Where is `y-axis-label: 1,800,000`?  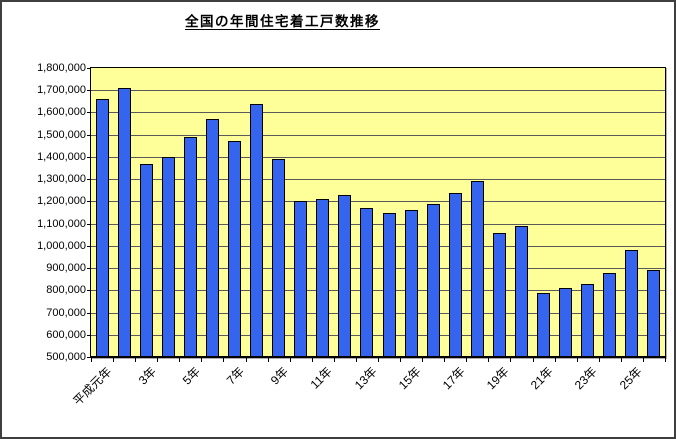 y-axis-label: 1,800,000 is located at coordinates (61, 68).